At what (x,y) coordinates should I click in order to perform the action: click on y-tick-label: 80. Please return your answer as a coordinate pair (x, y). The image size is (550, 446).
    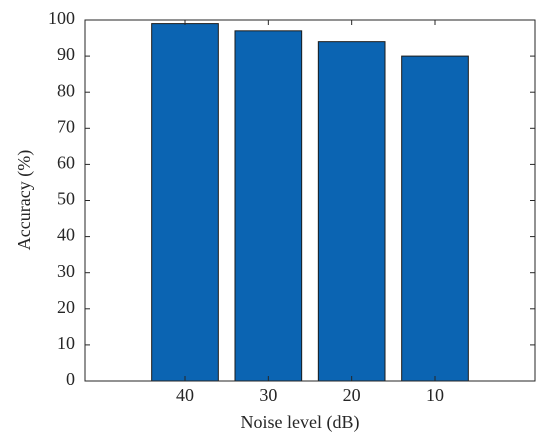
    Looking at the image, I should click on (66, 90).